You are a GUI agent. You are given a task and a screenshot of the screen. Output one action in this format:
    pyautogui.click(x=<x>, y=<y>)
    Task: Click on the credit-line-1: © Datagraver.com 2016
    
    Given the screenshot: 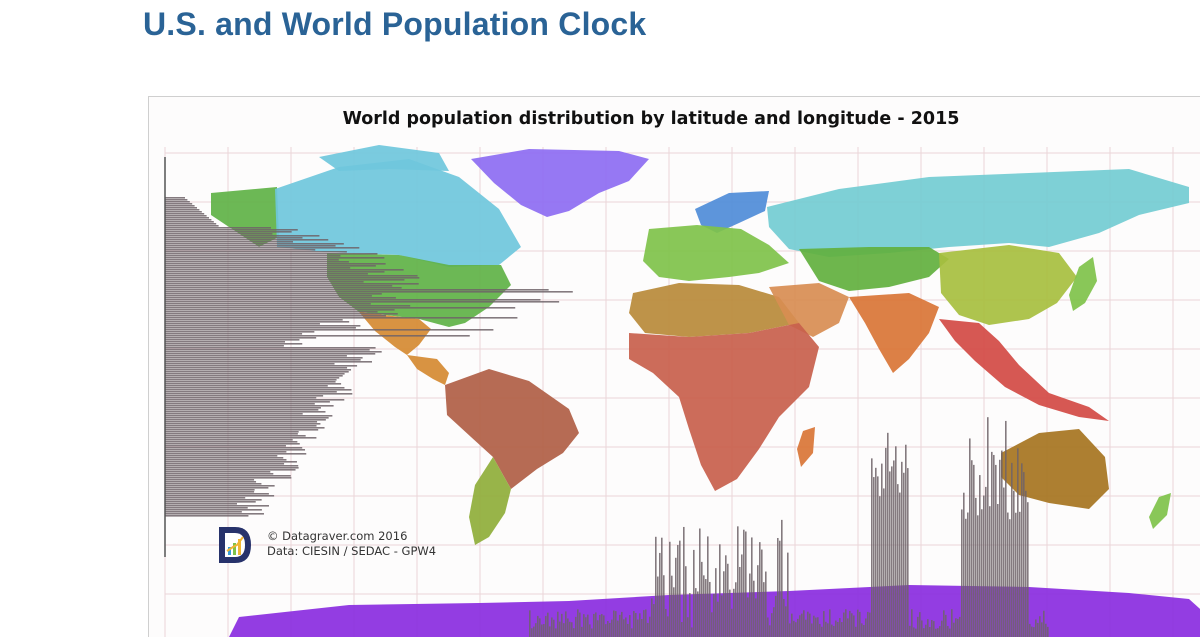 What is the action you would take?
    pyautogui.click(x=337, y=536)
    